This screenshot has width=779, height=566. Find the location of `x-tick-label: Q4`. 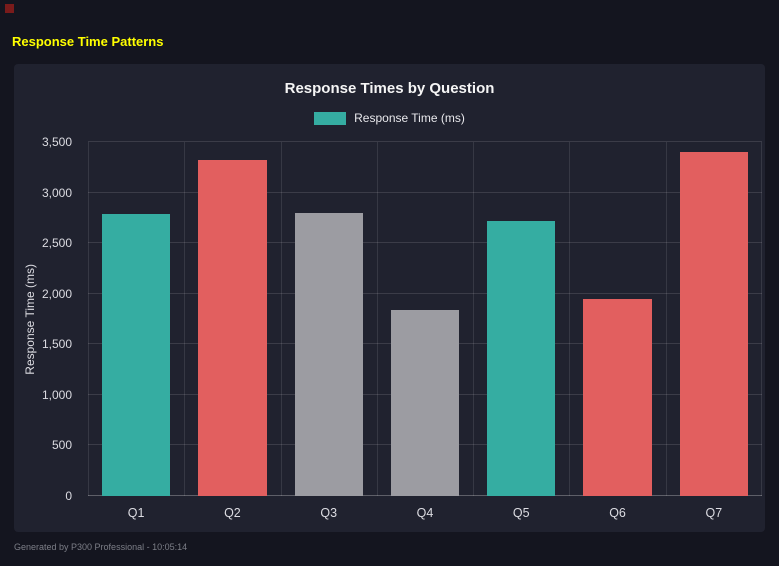

x-tick-label: Q4 is located at coordinates (425, 513).